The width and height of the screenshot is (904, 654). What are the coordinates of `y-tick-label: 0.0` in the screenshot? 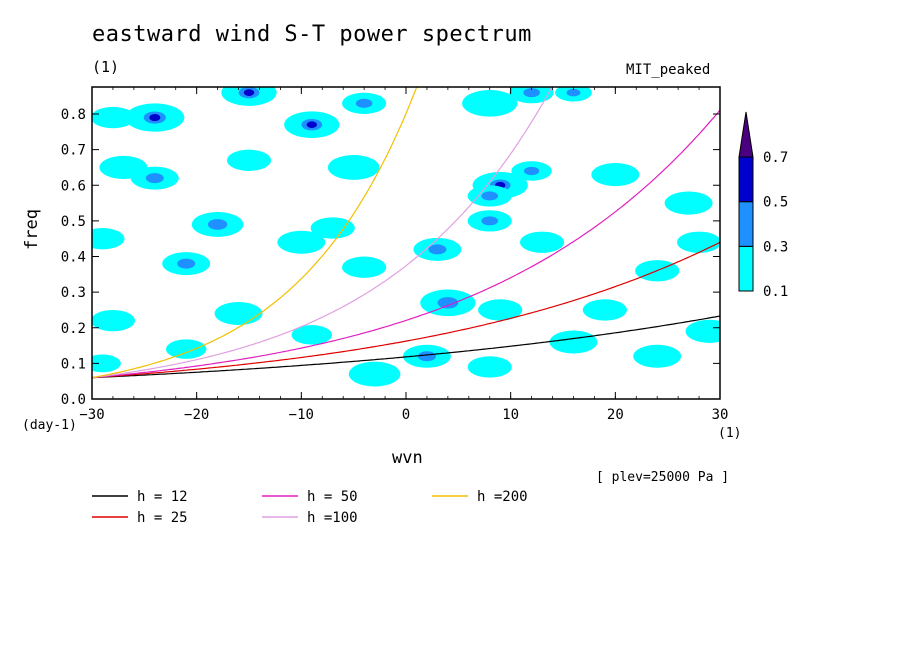 It's located at (73, 400).